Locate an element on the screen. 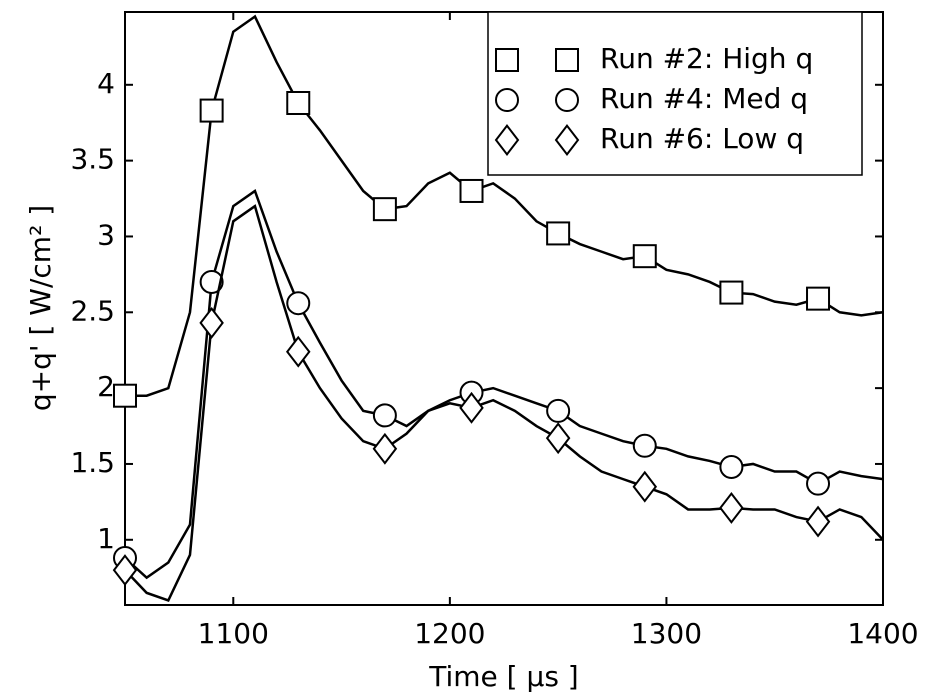  legend-box is located at coordinates (675, 93).